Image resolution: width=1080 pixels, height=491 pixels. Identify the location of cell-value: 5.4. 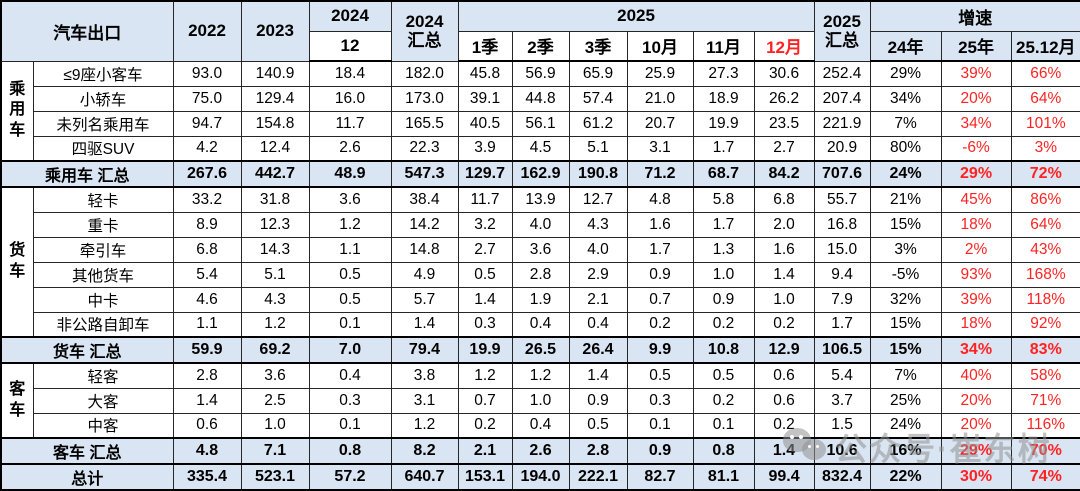
(842, 375).